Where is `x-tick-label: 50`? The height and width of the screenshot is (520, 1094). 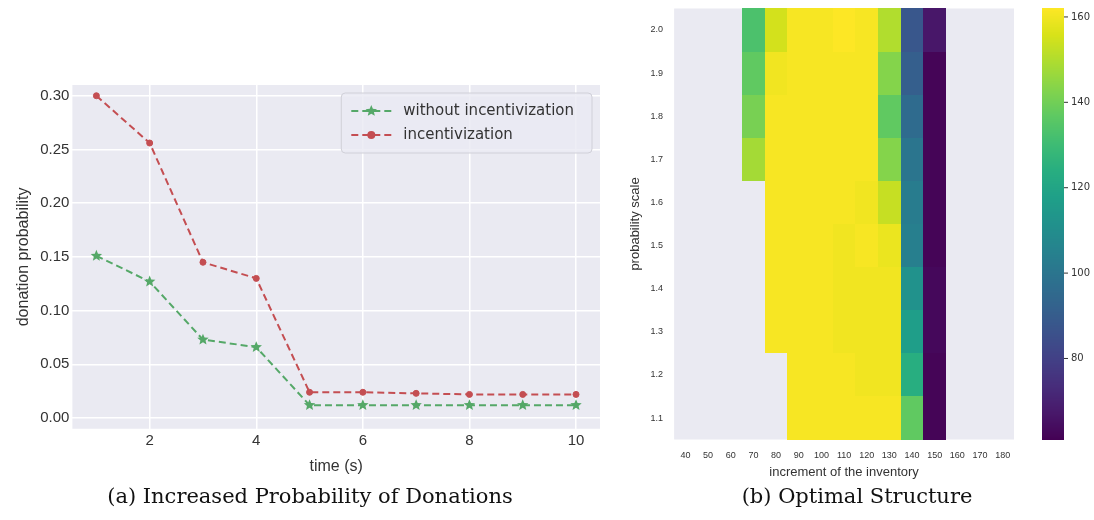 x-tick-label: 50 is located at coordinates (708, 455).